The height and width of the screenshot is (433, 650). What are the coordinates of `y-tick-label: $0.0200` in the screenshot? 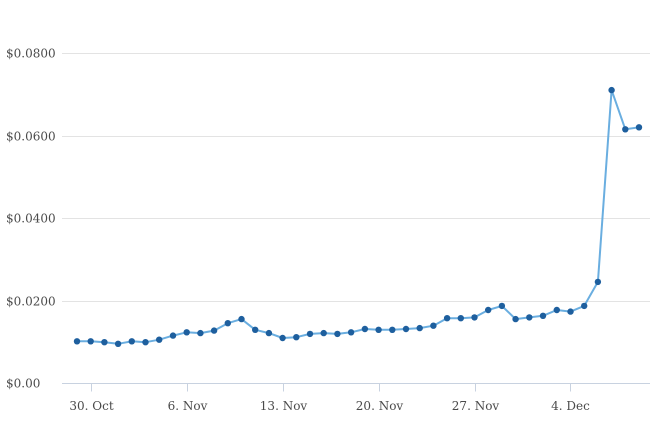 It's located at (31, 302).